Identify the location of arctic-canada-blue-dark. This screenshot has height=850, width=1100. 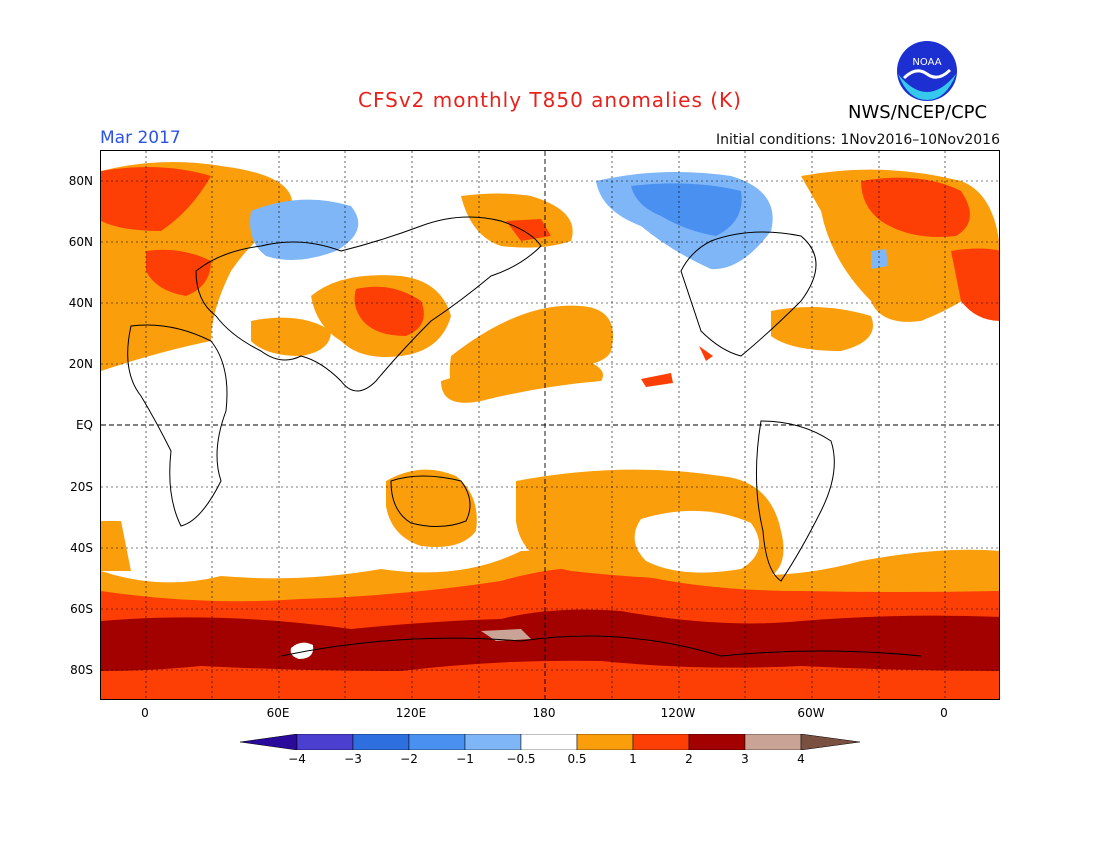
(686, 209).